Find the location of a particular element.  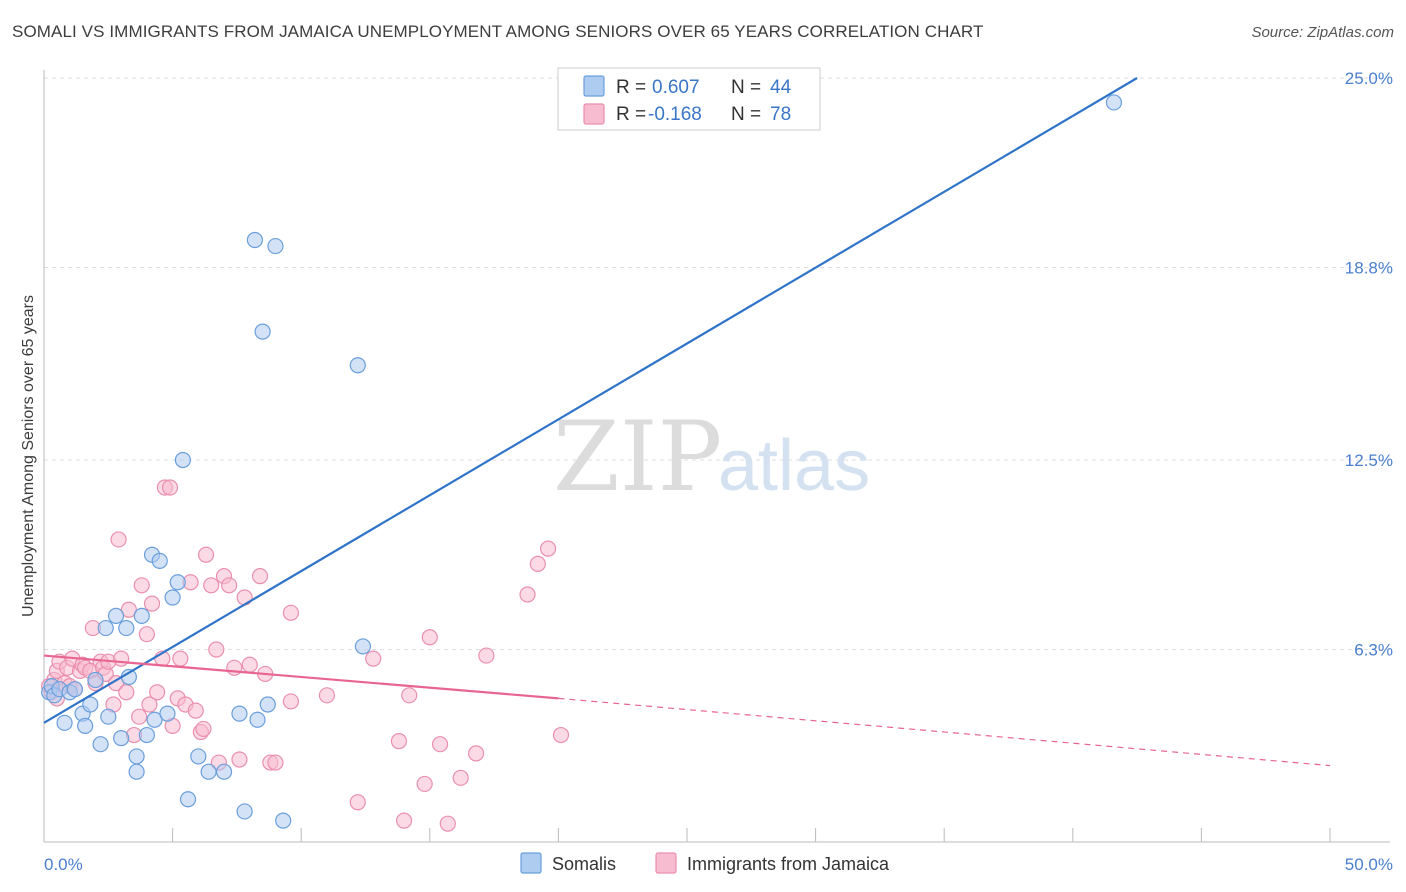

legend-n-label-jamaica: N = is located at coordinates (746, 114).